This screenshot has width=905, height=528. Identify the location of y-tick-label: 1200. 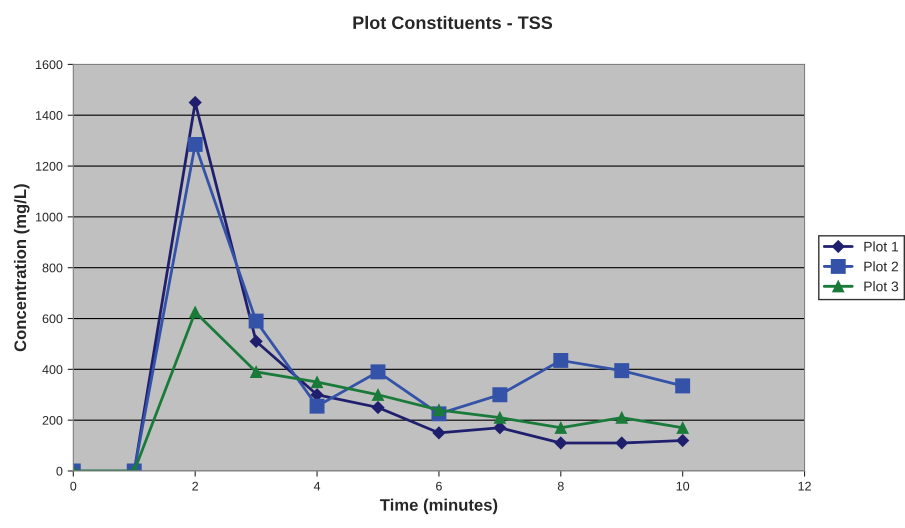
(49, 166).